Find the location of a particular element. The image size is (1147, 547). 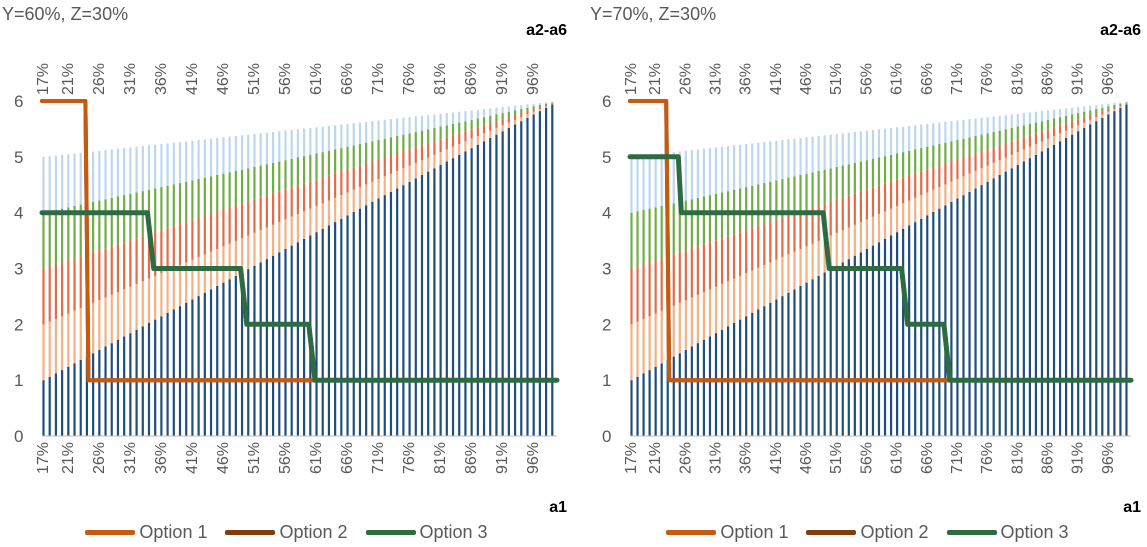

x-tick-label-bottom: 26% is located at coordinates (99, 458).